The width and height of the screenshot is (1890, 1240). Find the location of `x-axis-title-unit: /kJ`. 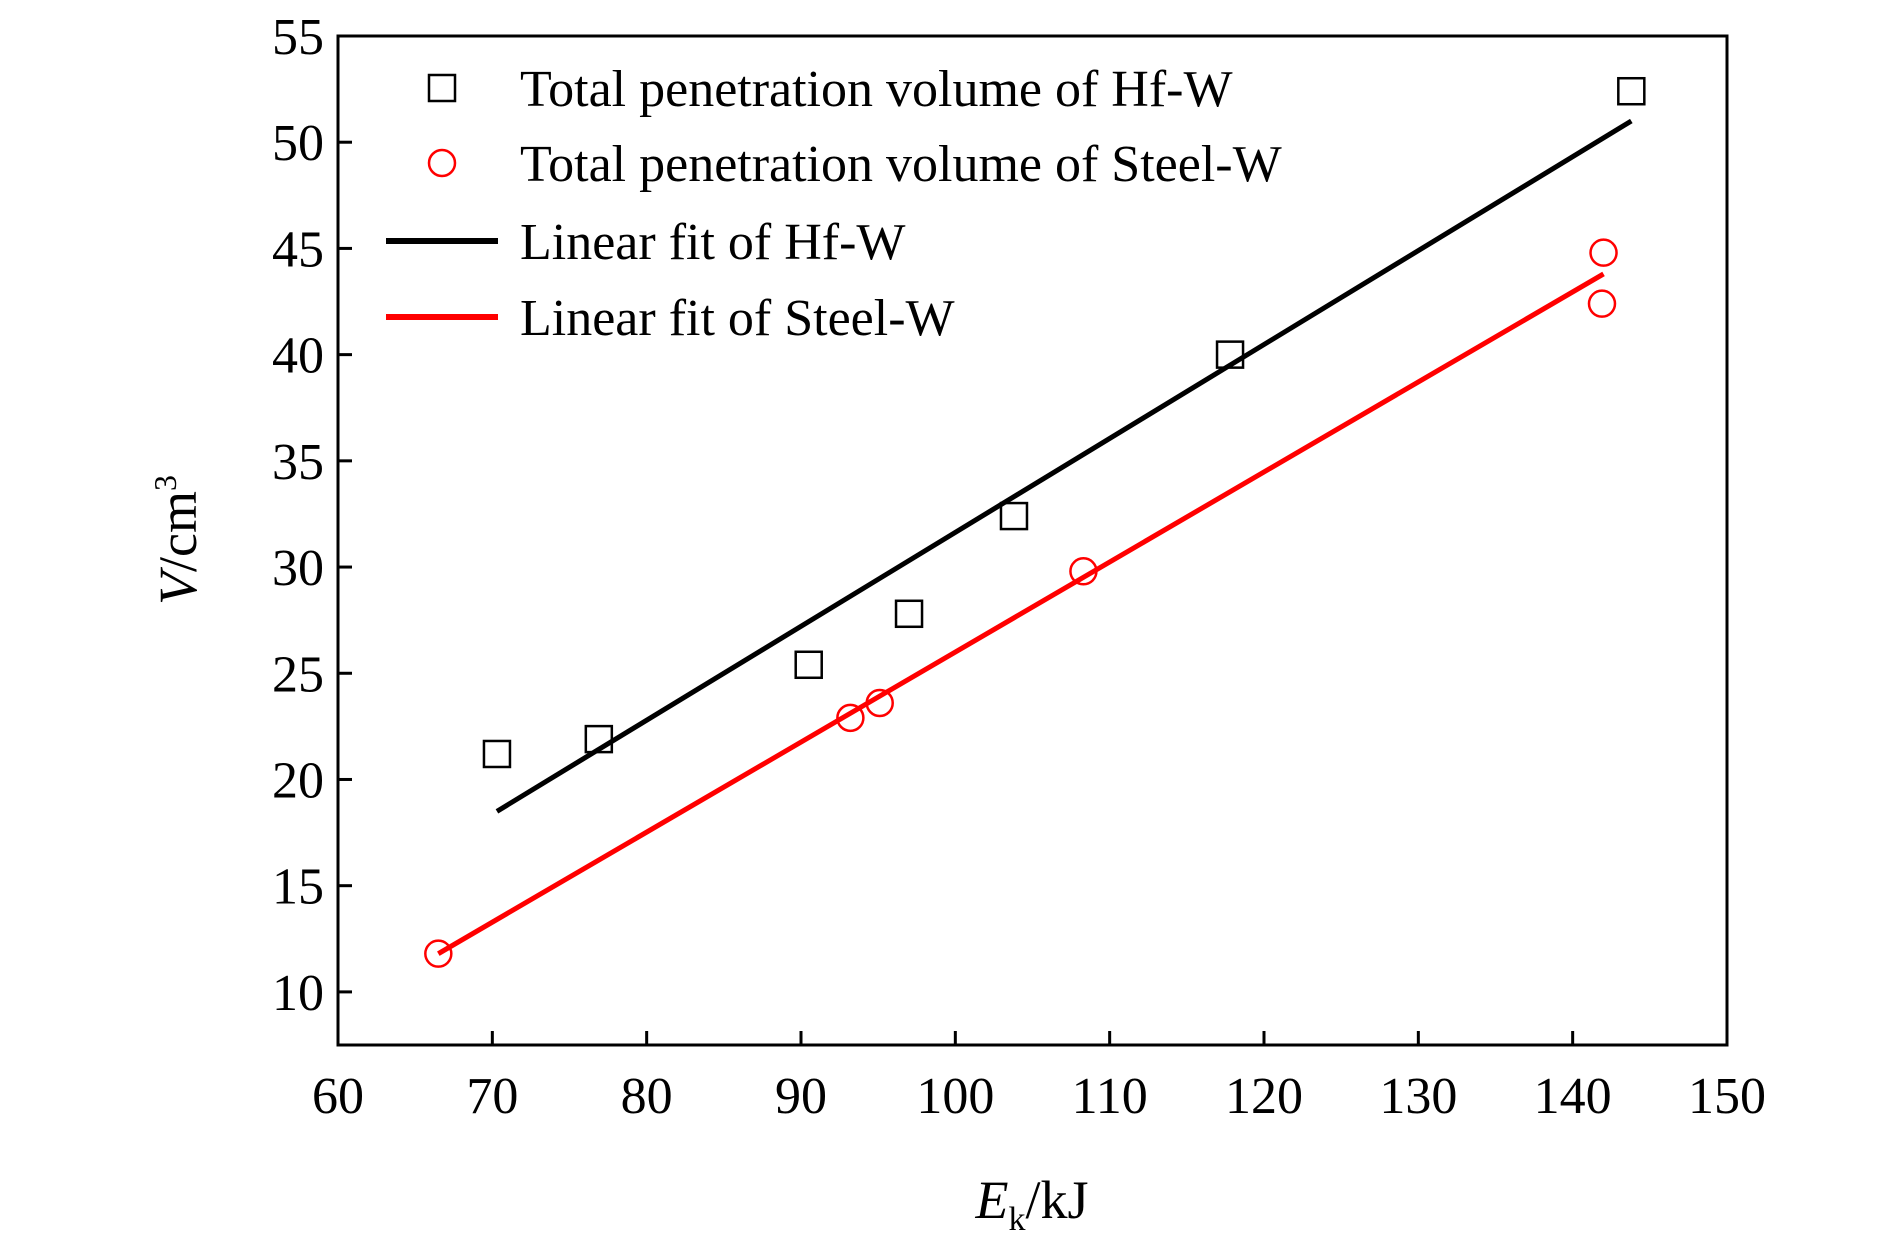

x-axis-title-unit: /kJ is located at coordinates (1056, 1200).